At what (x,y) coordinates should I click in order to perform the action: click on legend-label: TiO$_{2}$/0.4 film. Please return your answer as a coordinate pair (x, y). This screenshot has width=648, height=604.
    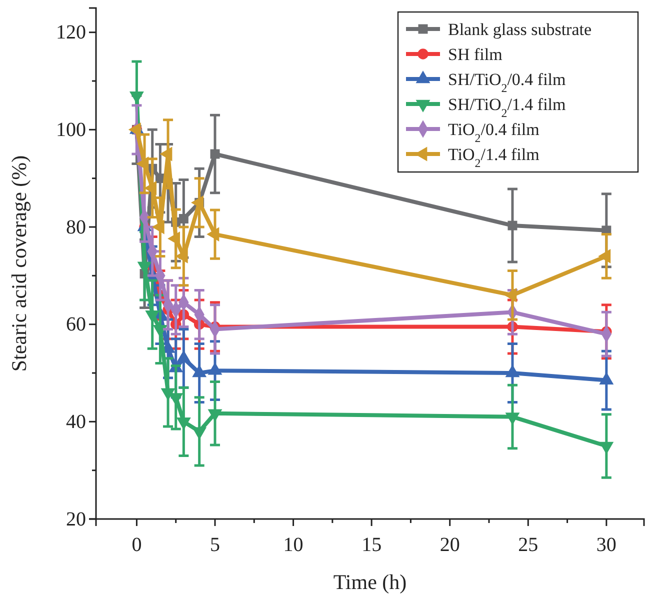
    Looking at the image, I should click on (494, 132).